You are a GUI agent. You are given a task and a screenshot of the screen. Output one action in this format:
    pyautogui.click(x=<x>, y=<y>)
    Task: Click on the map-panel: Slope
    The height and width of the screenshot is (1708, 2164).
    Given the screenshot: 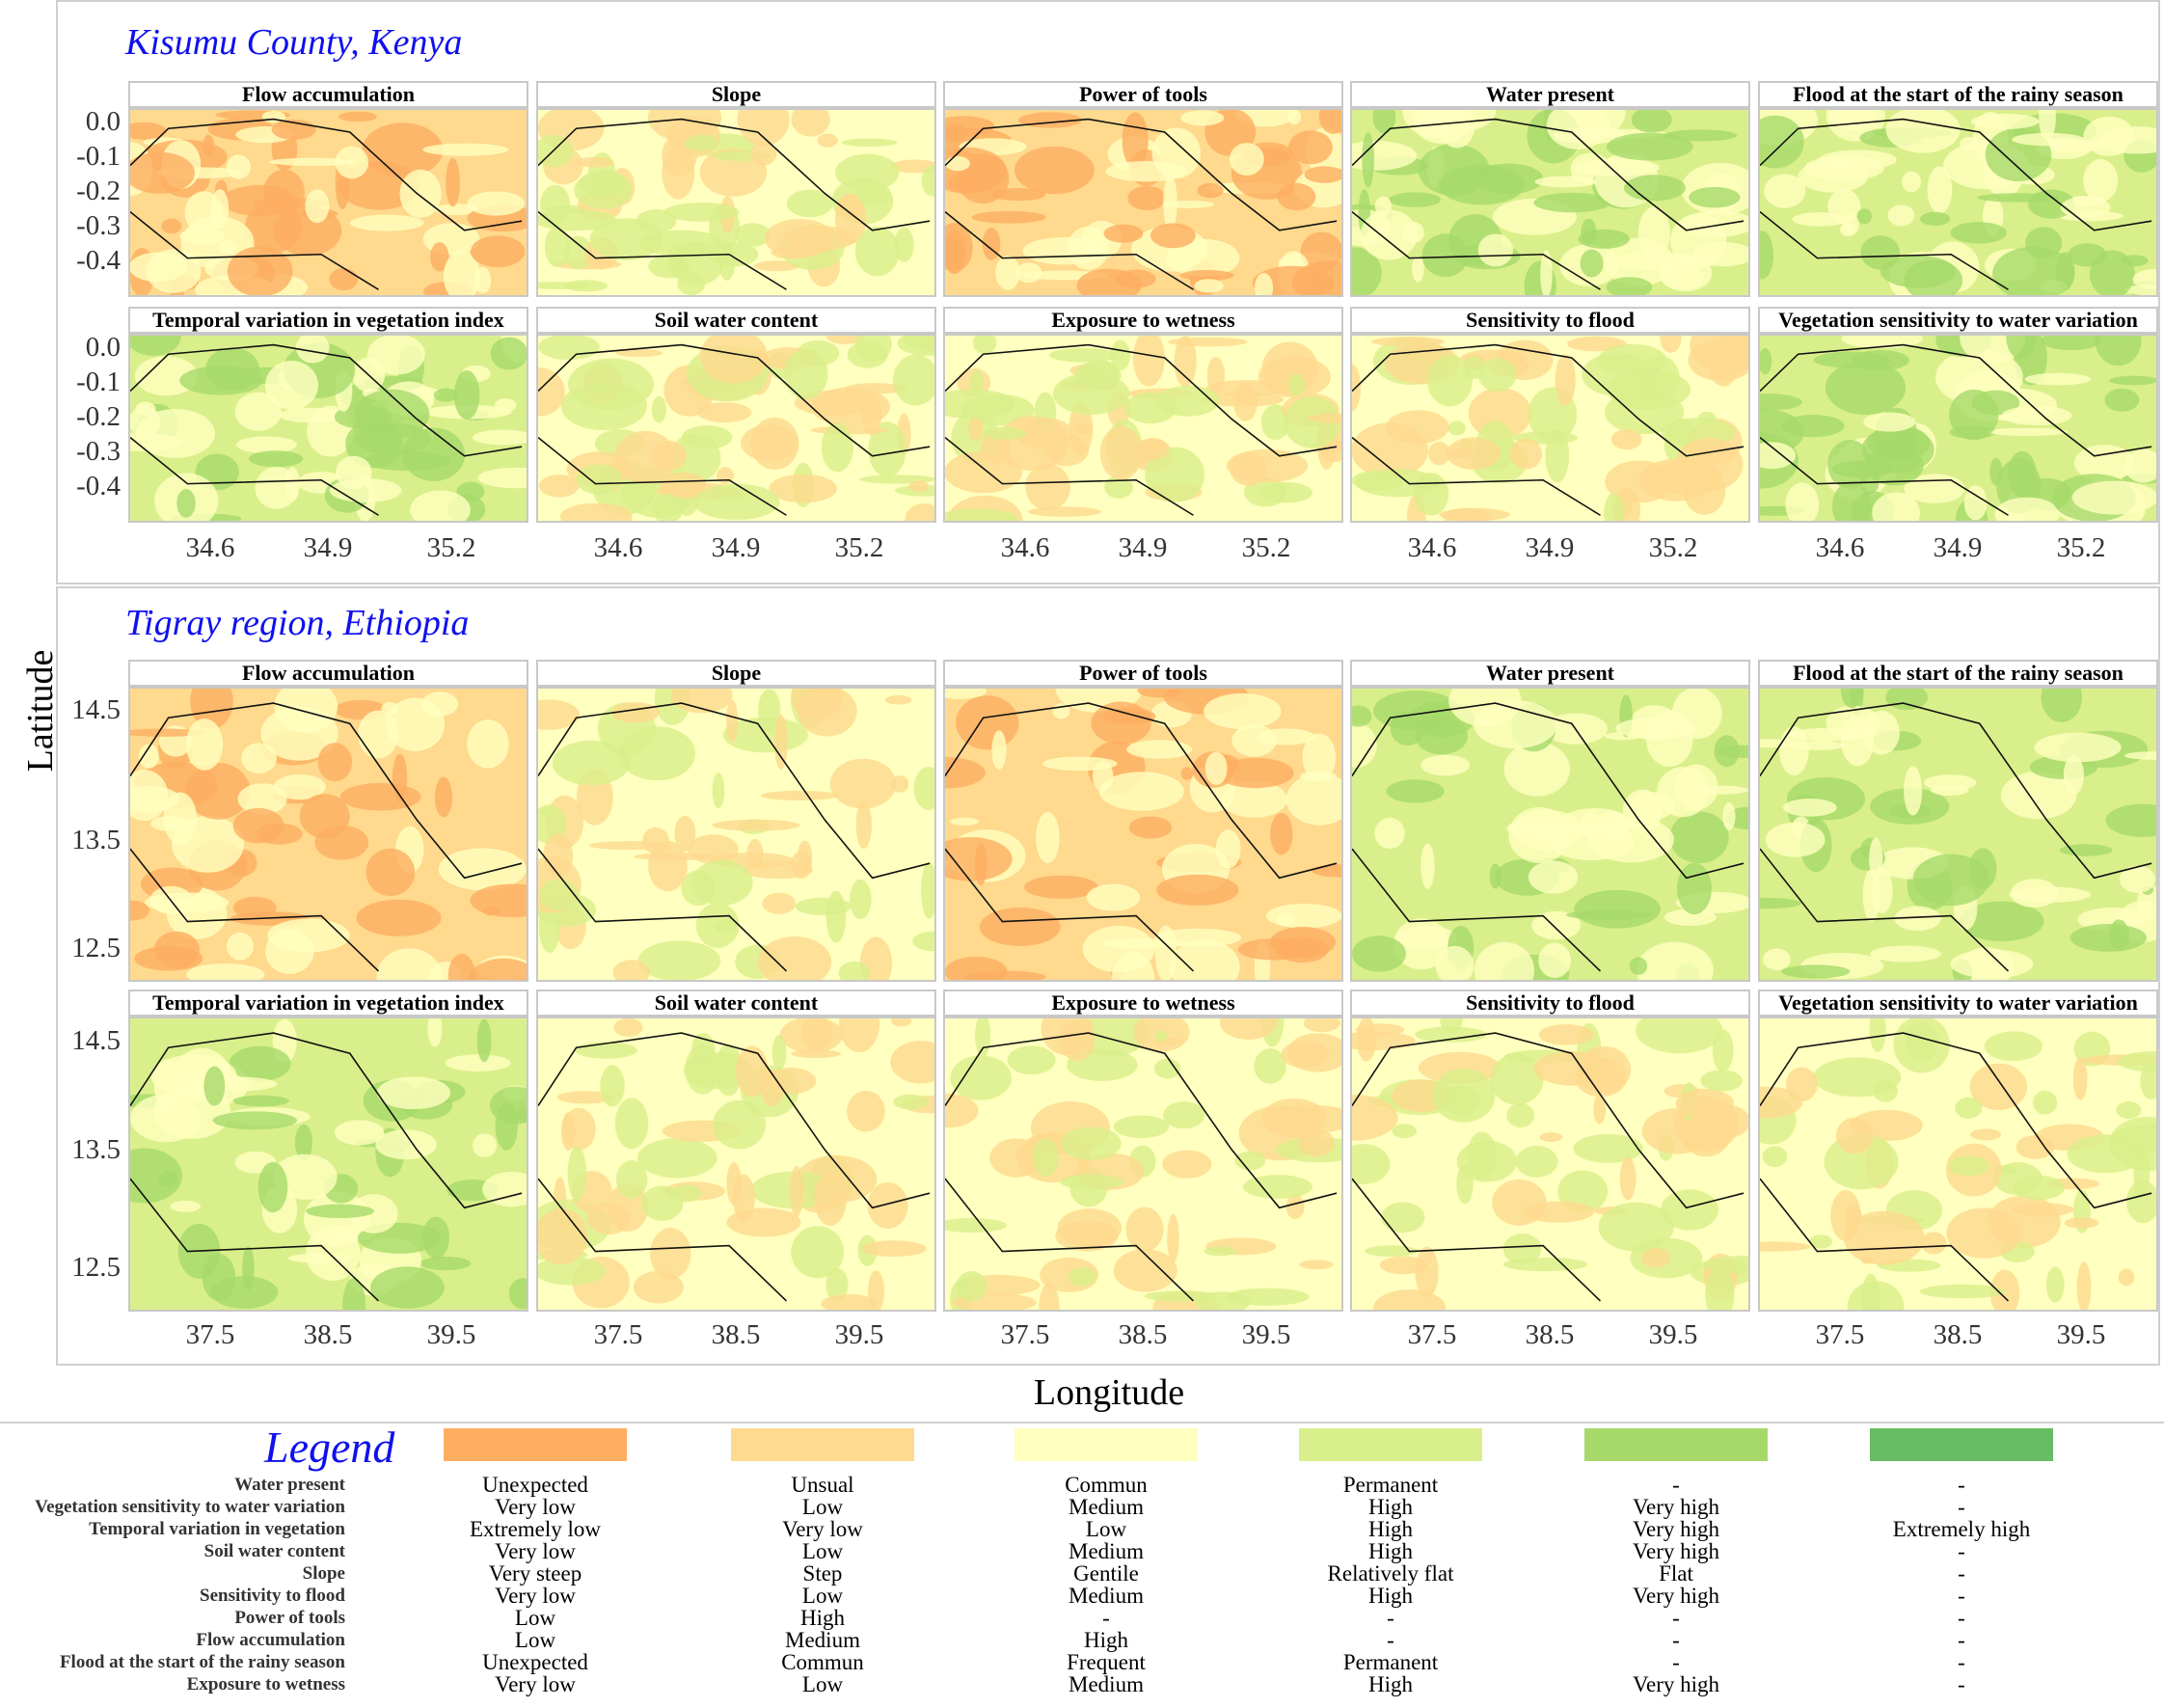 What is the action you would take?
    pyautogui.click(x=736, y=189)
    